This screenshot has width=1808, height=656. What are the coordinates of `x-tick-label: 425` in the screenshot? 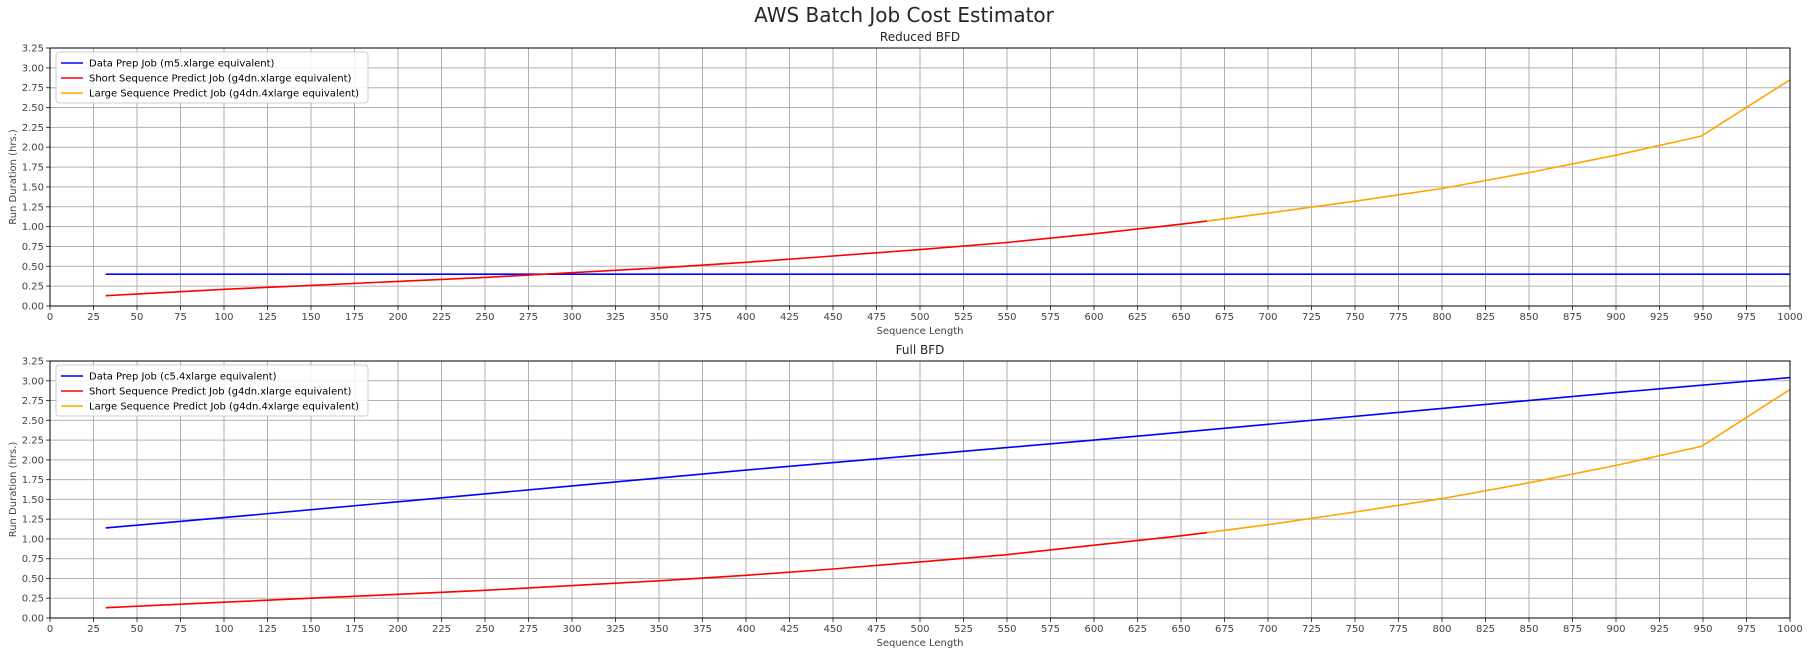 It's located at (789, 629).